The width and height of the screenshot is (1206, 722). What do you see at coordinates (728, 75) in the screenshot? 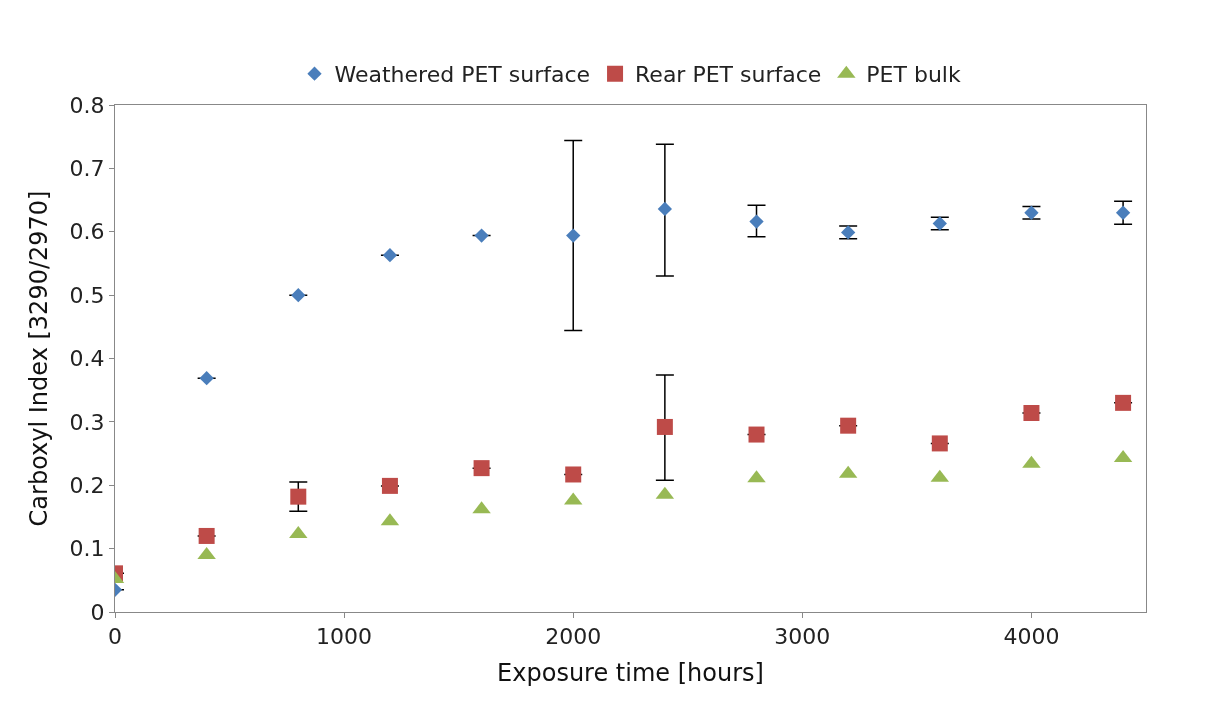
I see `legend-label: Rear PET surface` at bounding box center [728, 75].